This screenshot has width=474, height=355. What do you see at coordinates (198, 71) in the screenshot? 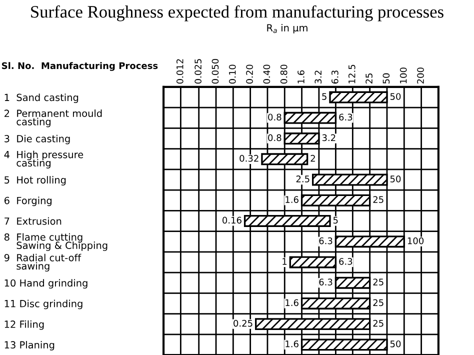
I see `x-tick-label: 0.025` at bounding box center [198, 71].